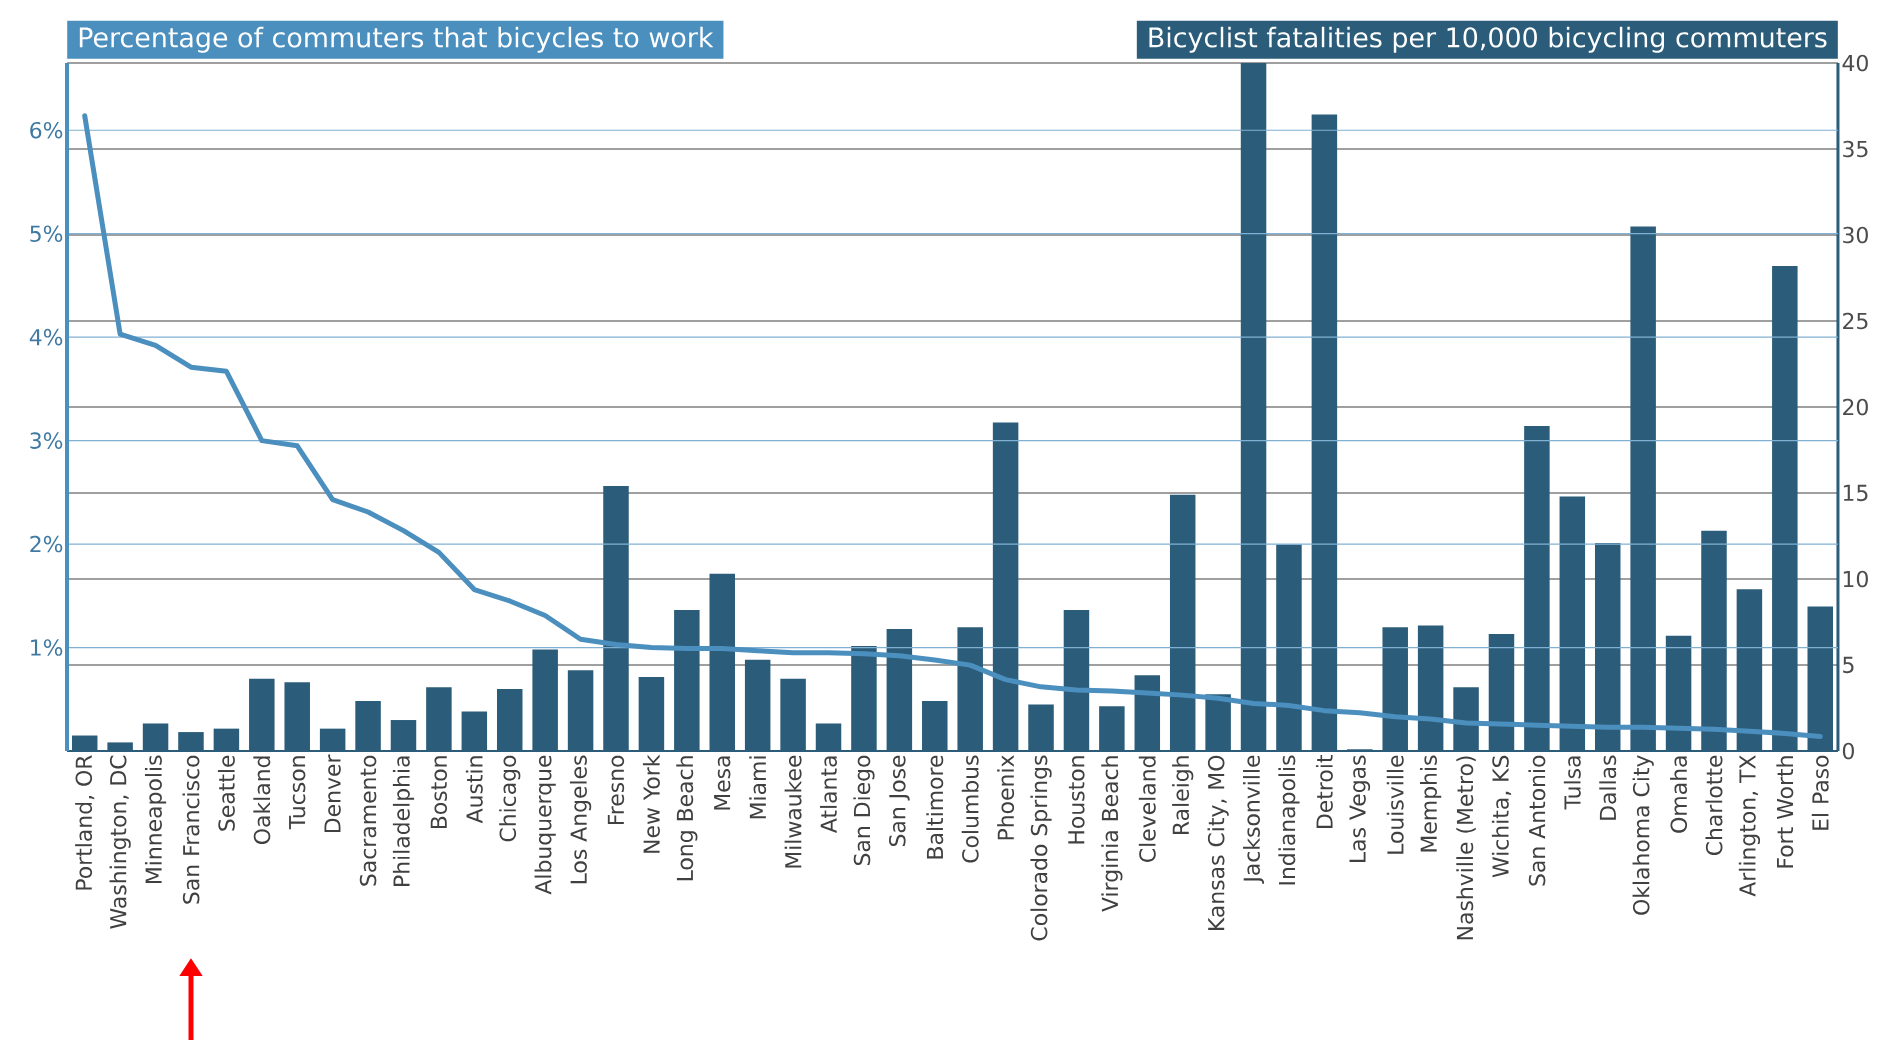 This screenshot has width=1904, height=1040. I want to click on y-tick-label: 6%, so click(46, 130).